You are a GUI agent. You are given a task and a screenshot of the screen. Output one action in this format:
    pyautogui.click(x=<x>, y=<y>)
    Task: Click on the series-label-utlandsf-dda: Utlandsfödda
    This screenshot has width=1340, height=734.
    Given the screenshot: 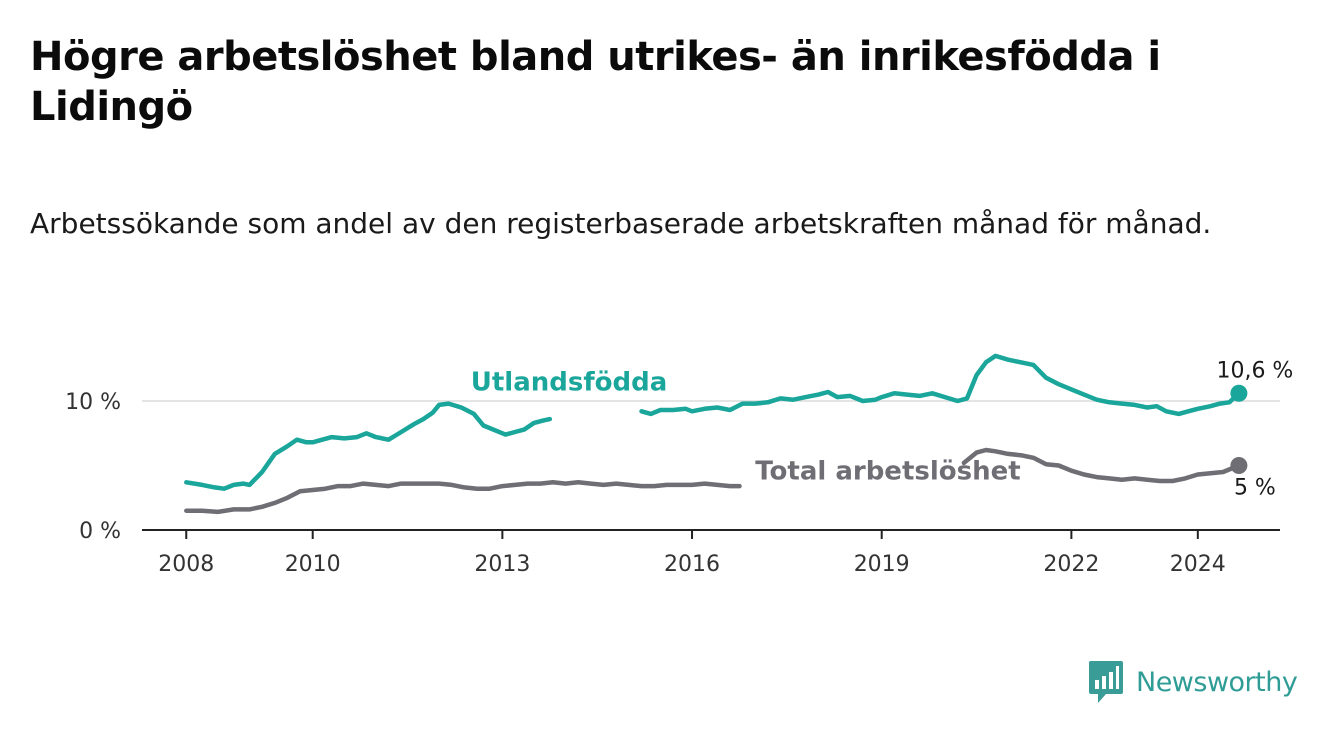 What is the action you would take?
    pyautogui.click(x=569, y=383)
    